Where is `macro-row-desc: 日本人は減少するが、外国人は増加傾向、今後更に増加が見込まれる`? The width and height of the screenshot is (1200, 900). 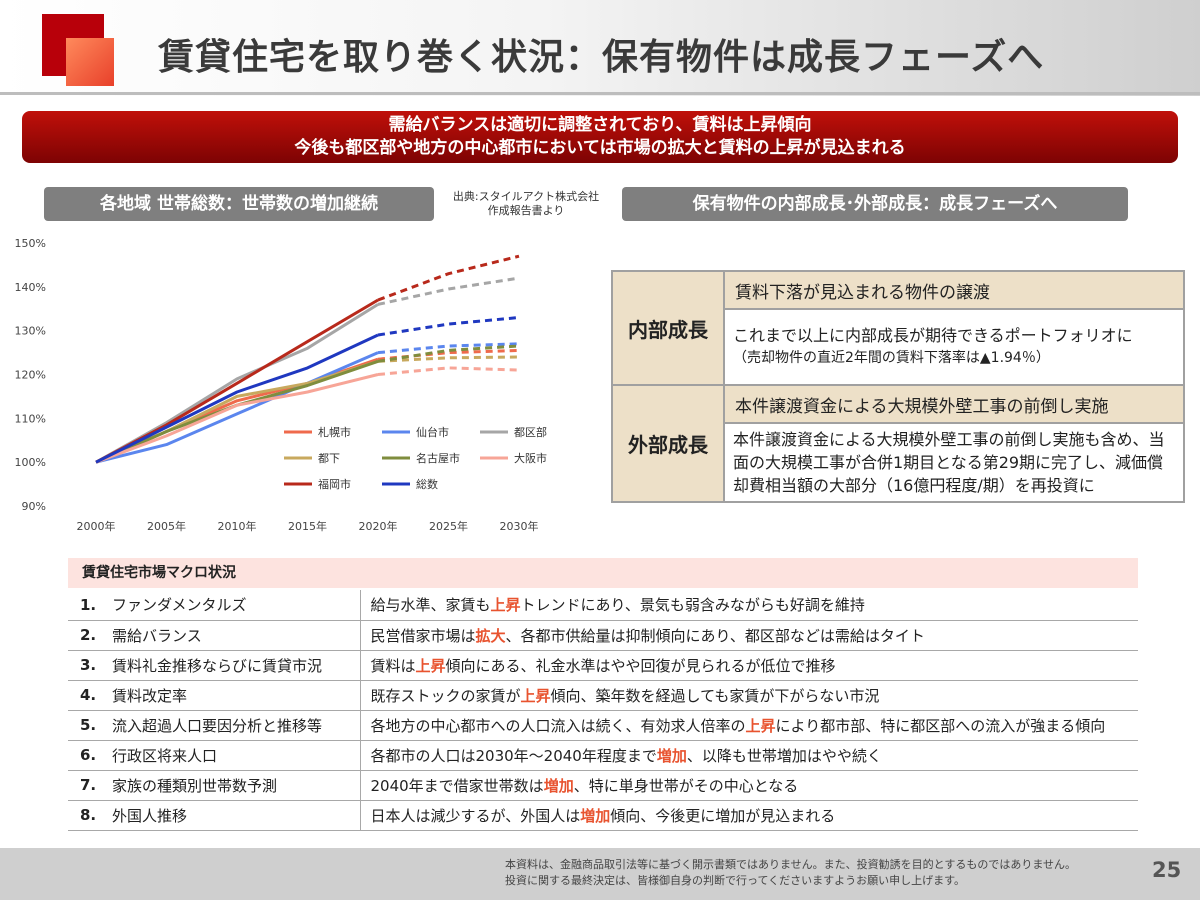 macro-row-desc: 日本人は減少するが、外国人は増加傾向、今後更に増加が見込まれる is located at coordinates (749, 815).